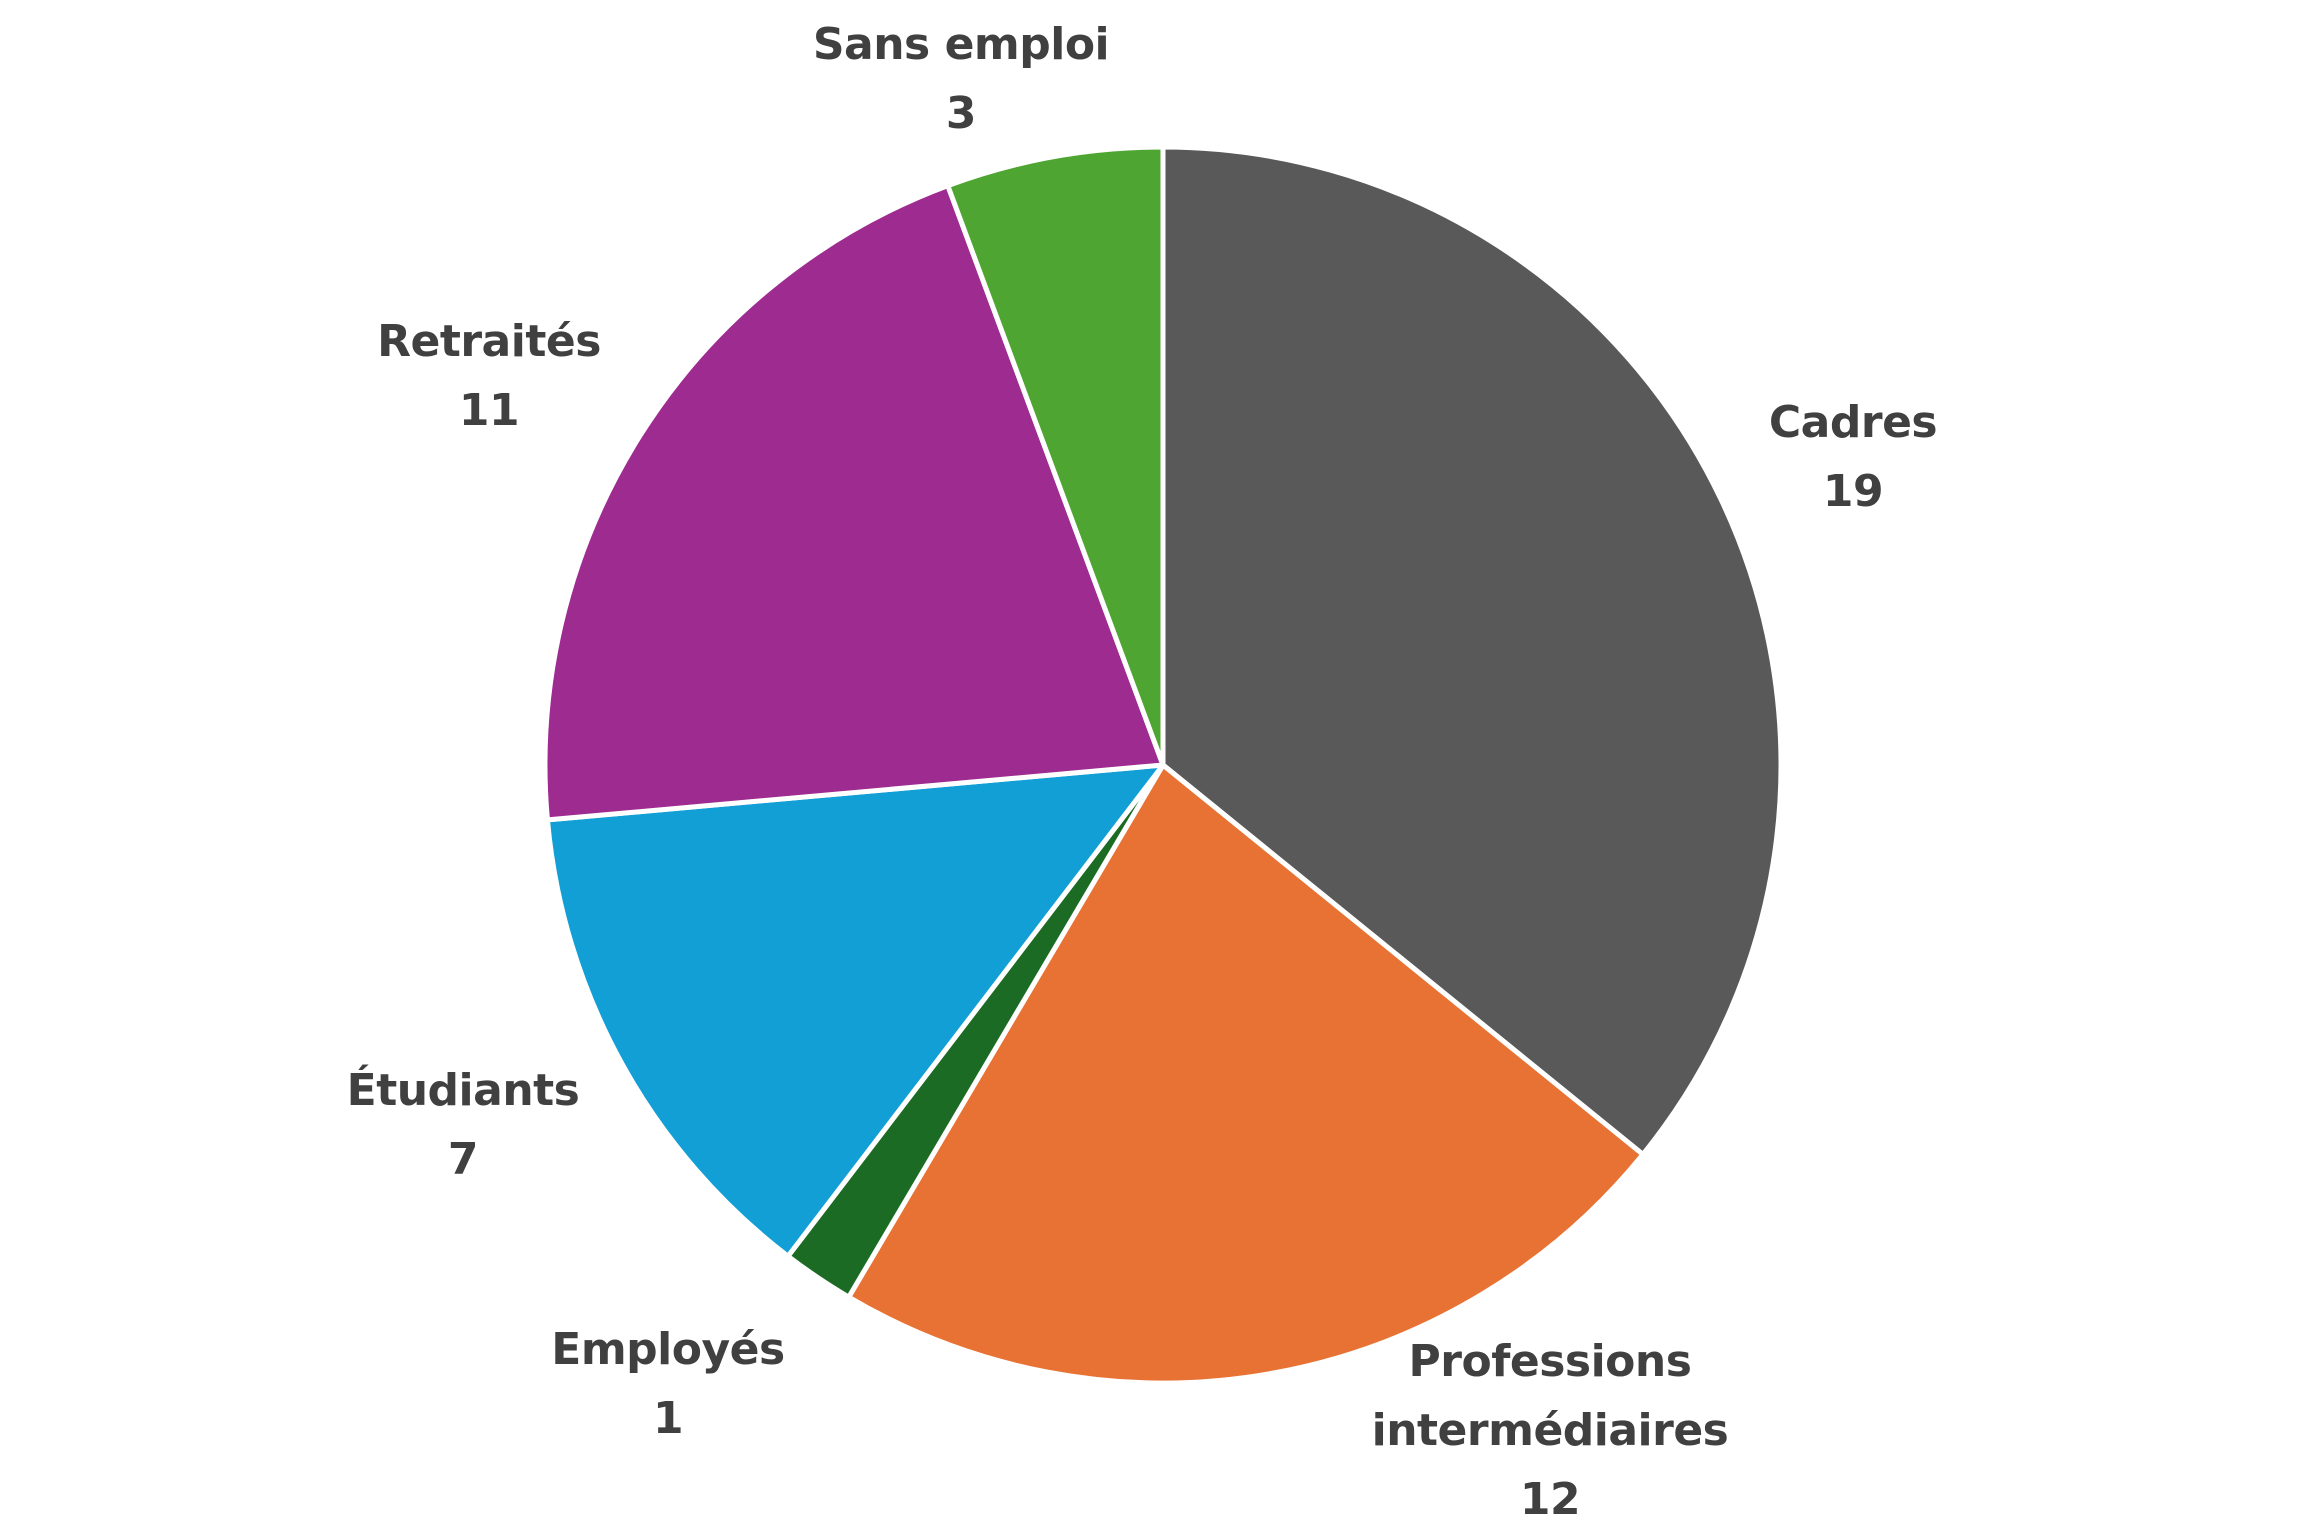 The image size is (2300, 1534). Describe the element at coordinates (489, 376) in the screenshot. I see `slice-label-5: Retraités 11` at that location.